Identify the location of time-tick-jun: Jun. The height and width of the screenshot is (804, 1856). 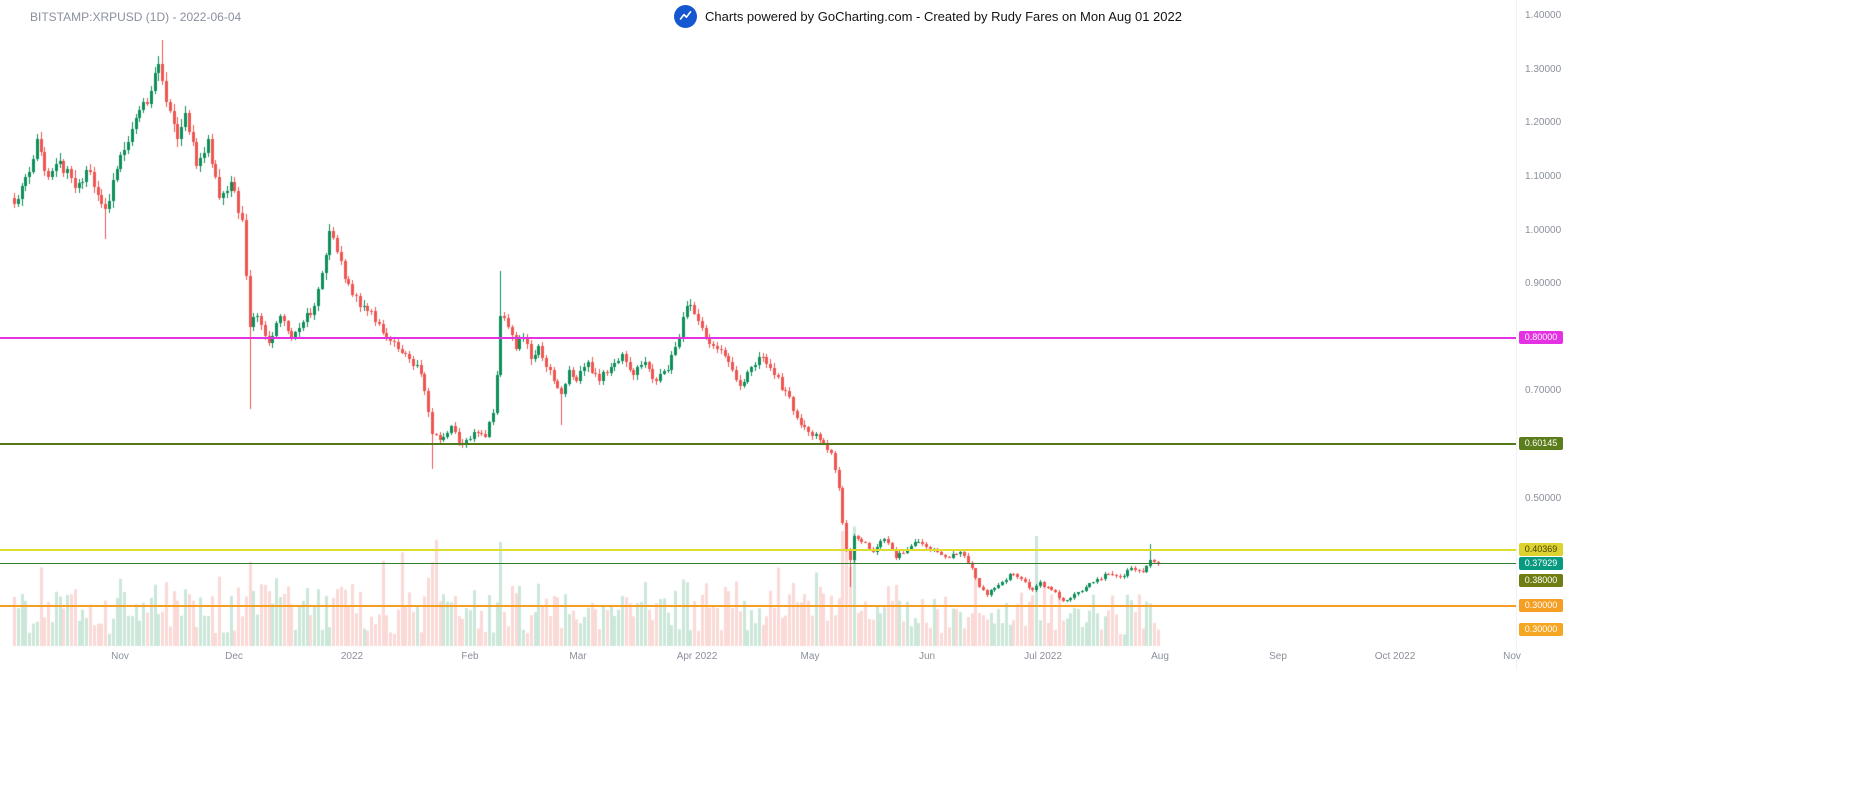
(927, 656).